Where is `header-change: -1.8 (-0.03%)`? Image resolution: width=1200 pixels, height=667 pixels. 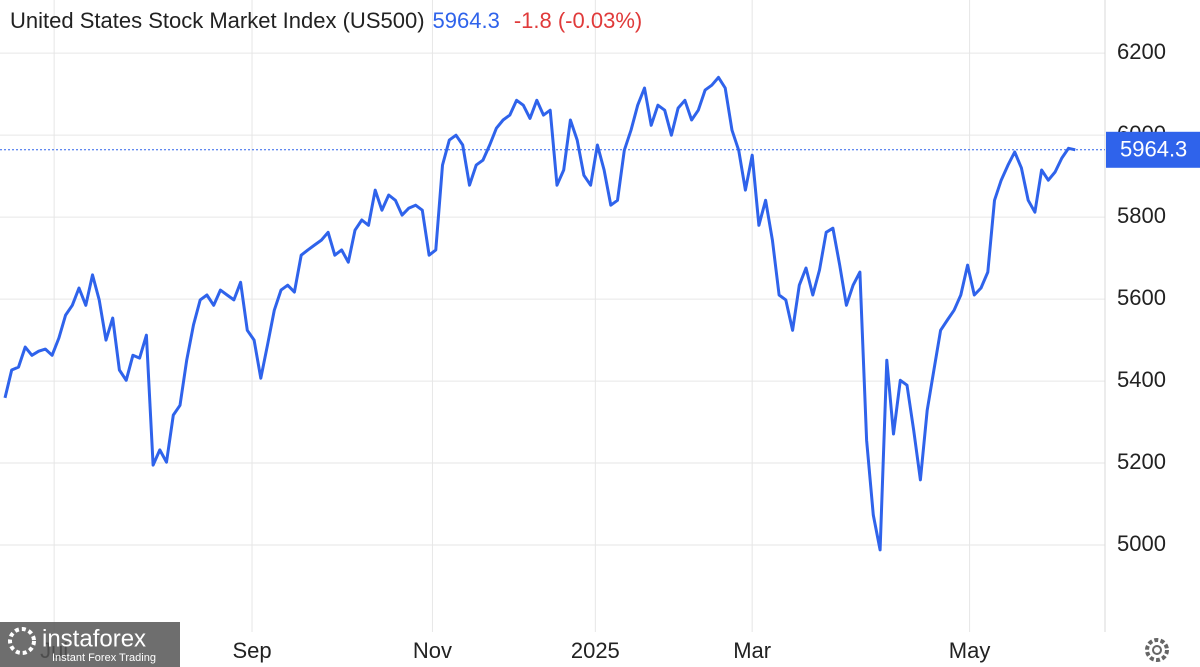 header-change: -1.8 (-0.03%) is located at coordinates (578, 20).